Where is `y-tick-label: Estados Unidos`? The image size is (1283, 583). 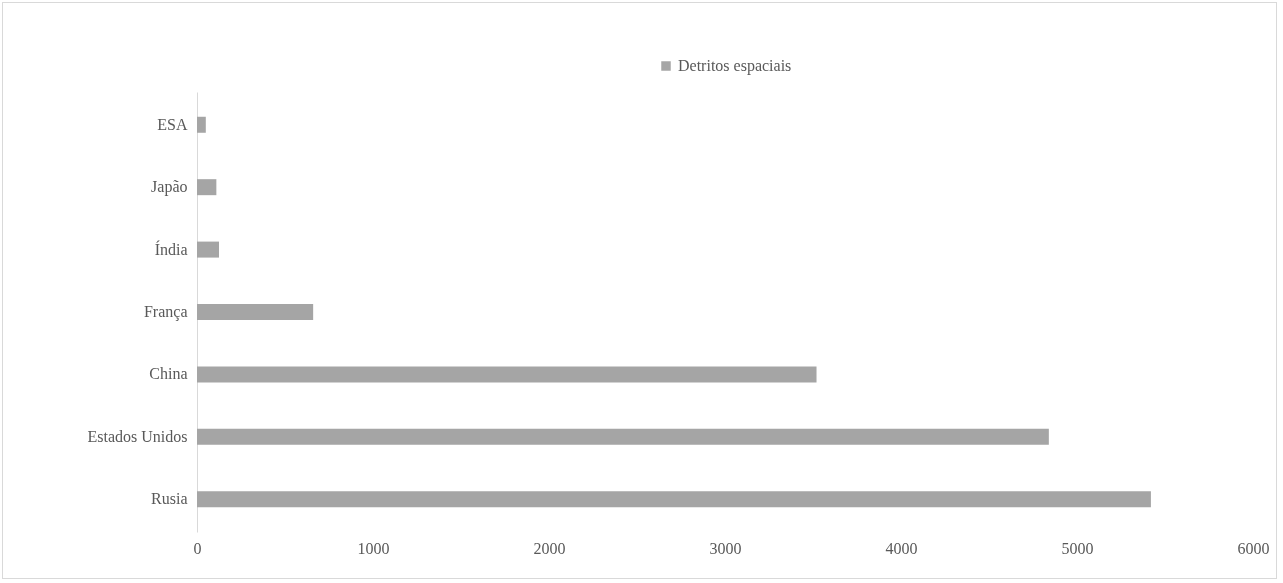 y-tick-label: Estados Unidos is located at coordinates (137, 436).